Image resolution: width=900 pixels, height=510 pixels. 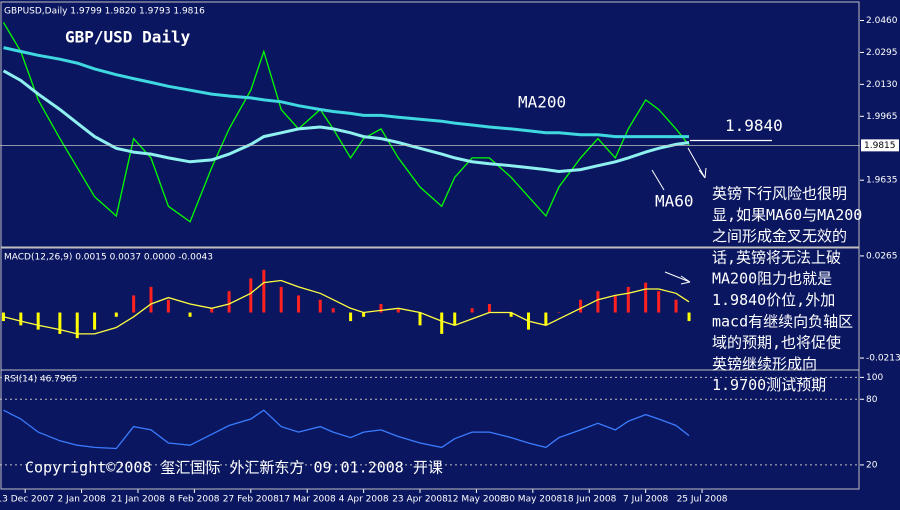 What do you see at coordinates (674, 201) in the screenshot?
I see `ma60-label: MA60` at bounding box center [674, 201].